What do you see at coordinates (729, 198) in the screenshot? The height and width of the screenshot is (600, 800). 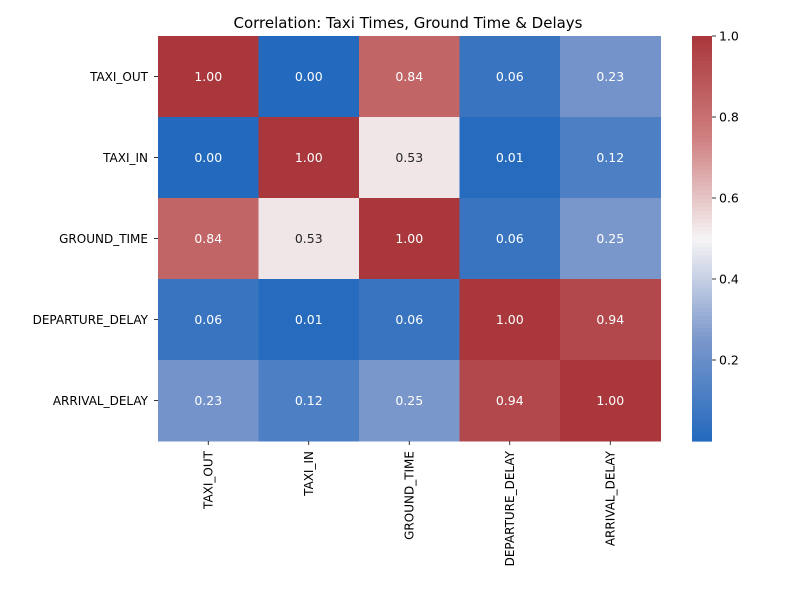 I see `colorbar-tick-label: 0.6` at bounding box center [729, 198].